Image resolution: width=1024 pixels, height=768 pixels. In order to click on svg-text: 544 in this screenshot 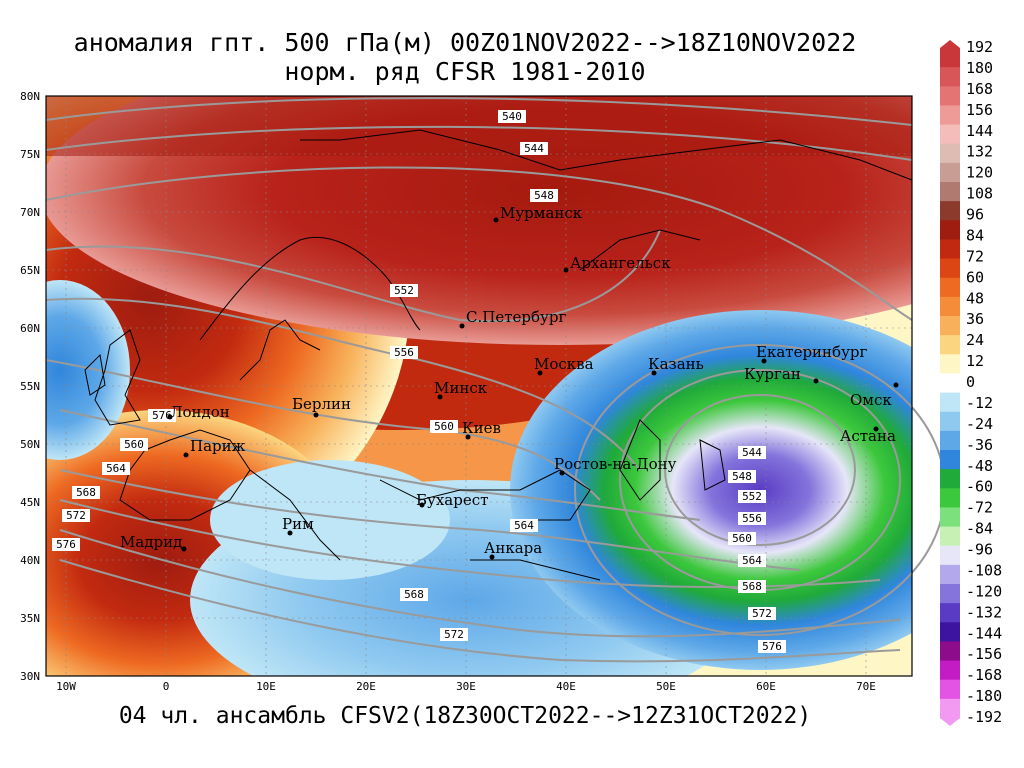, I will do `click(752, 452)`.